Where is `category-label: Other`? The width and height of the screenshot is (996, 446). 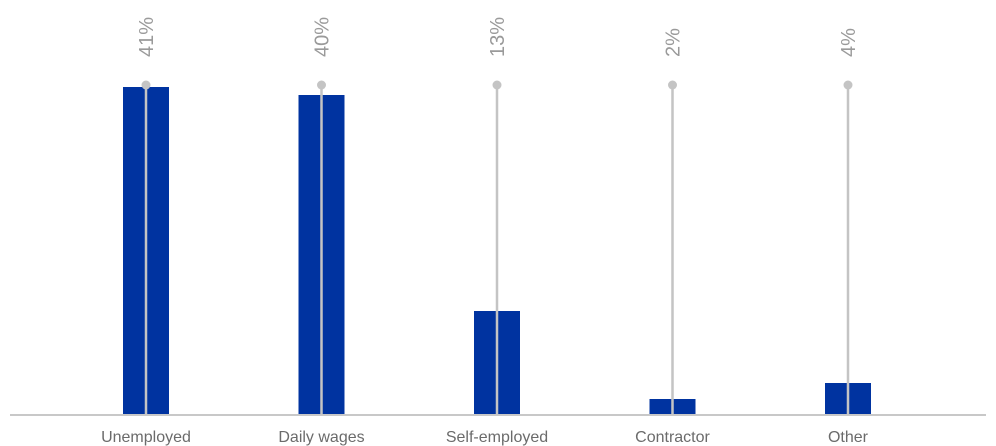 category-label: Other is located at coordinates (848, 437).